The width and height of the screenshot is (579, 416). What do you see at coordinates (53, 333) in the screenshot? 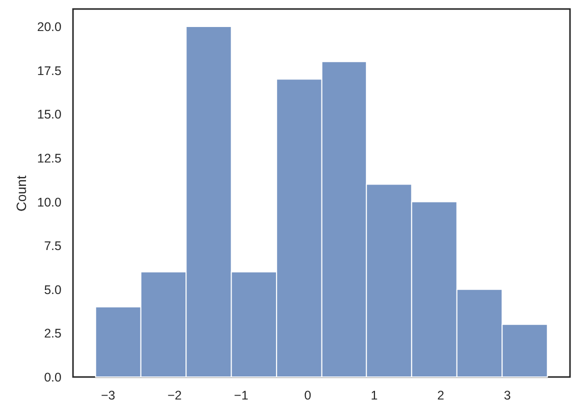
I see `y-tick-label: 2.5` at bounding box center [53, 333].